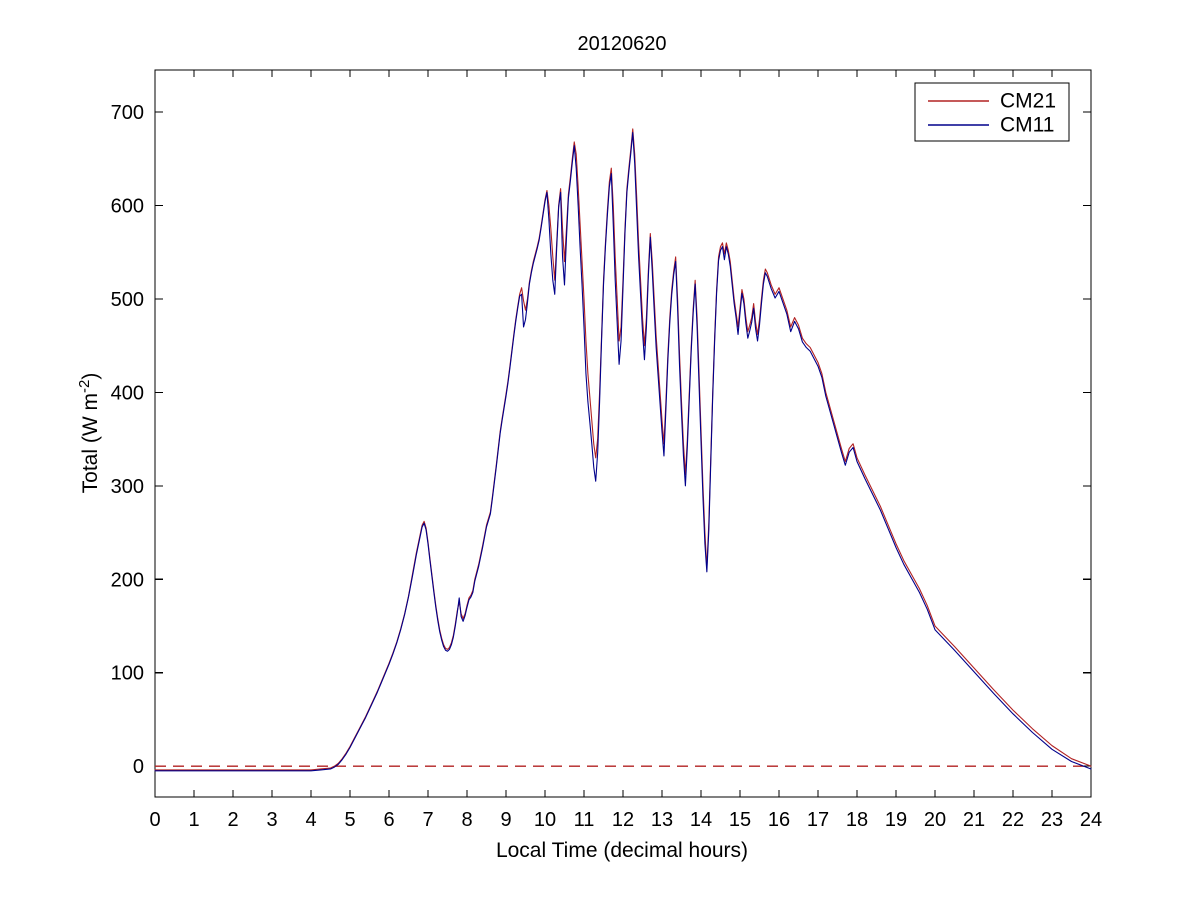 The image size is (1201, 900). I want to click on y-tick-label: 600, so click(127, 206).